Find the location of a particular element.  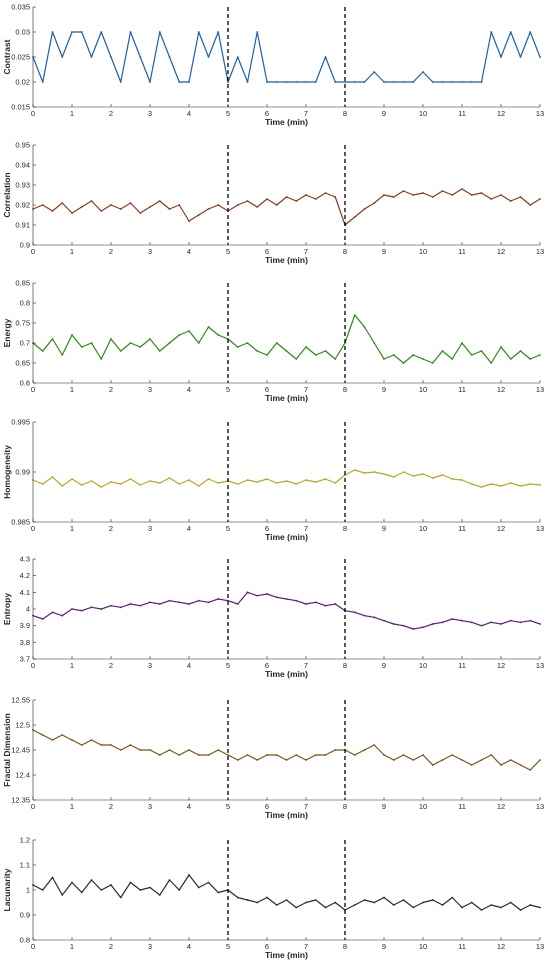

x-tick-label: 9 is located at coordinates (384, 665).